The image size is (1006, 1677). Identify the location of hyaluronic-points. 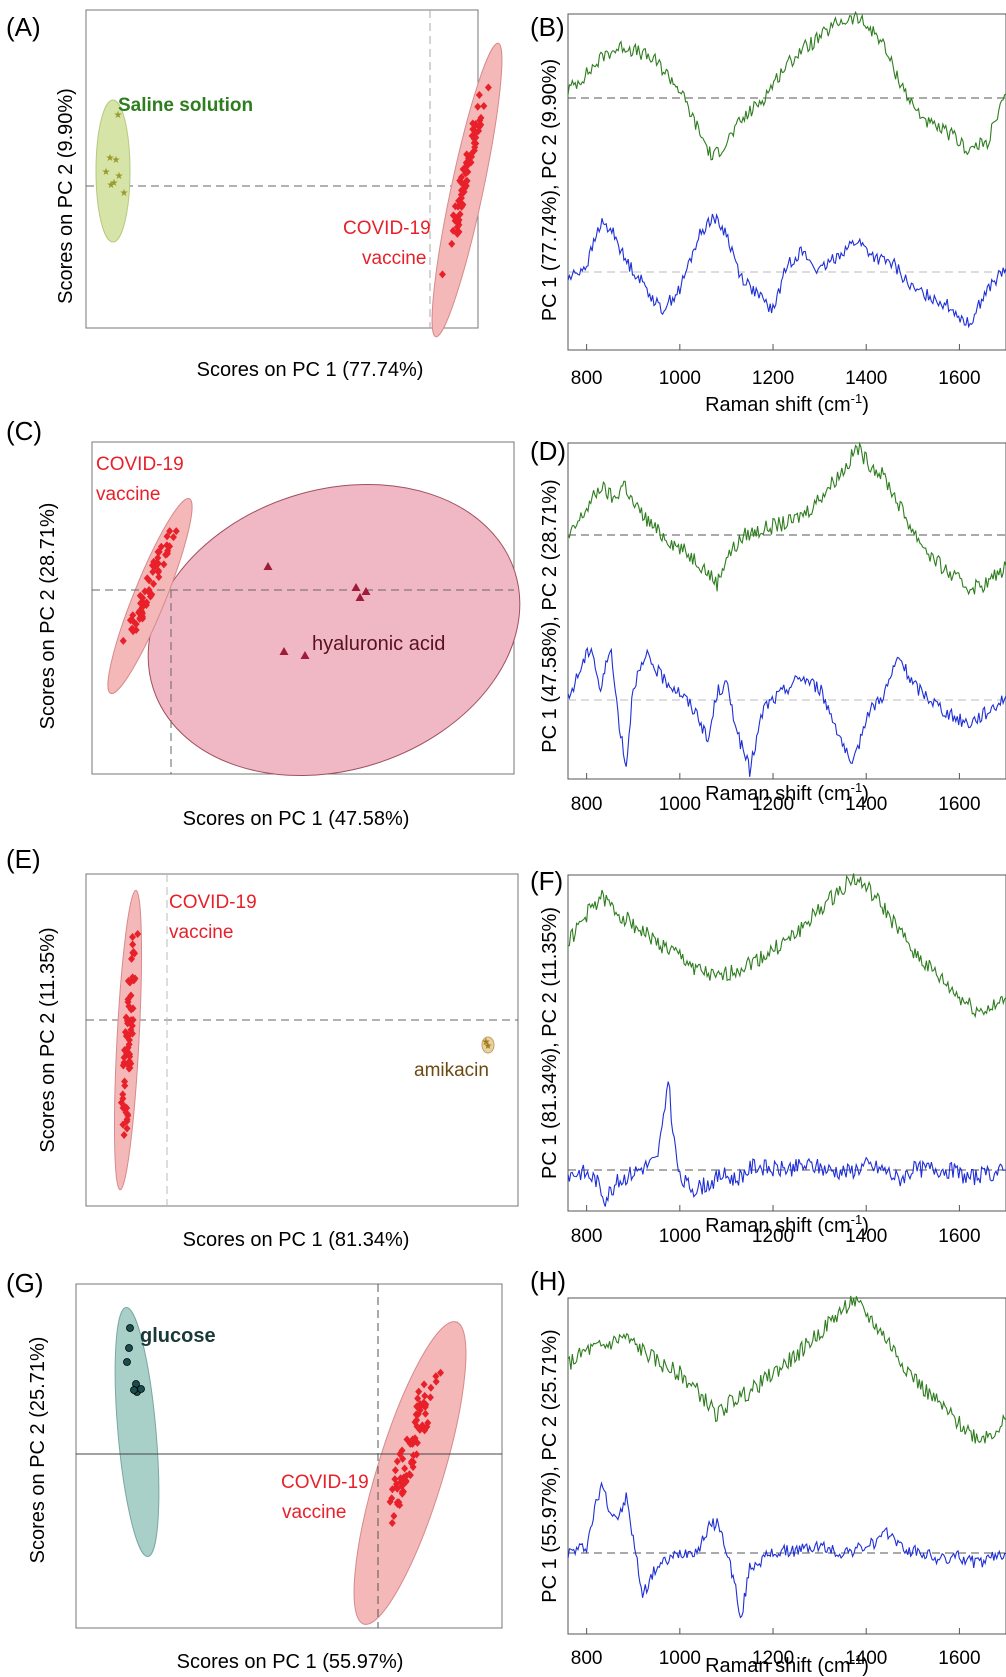
(317, 610).